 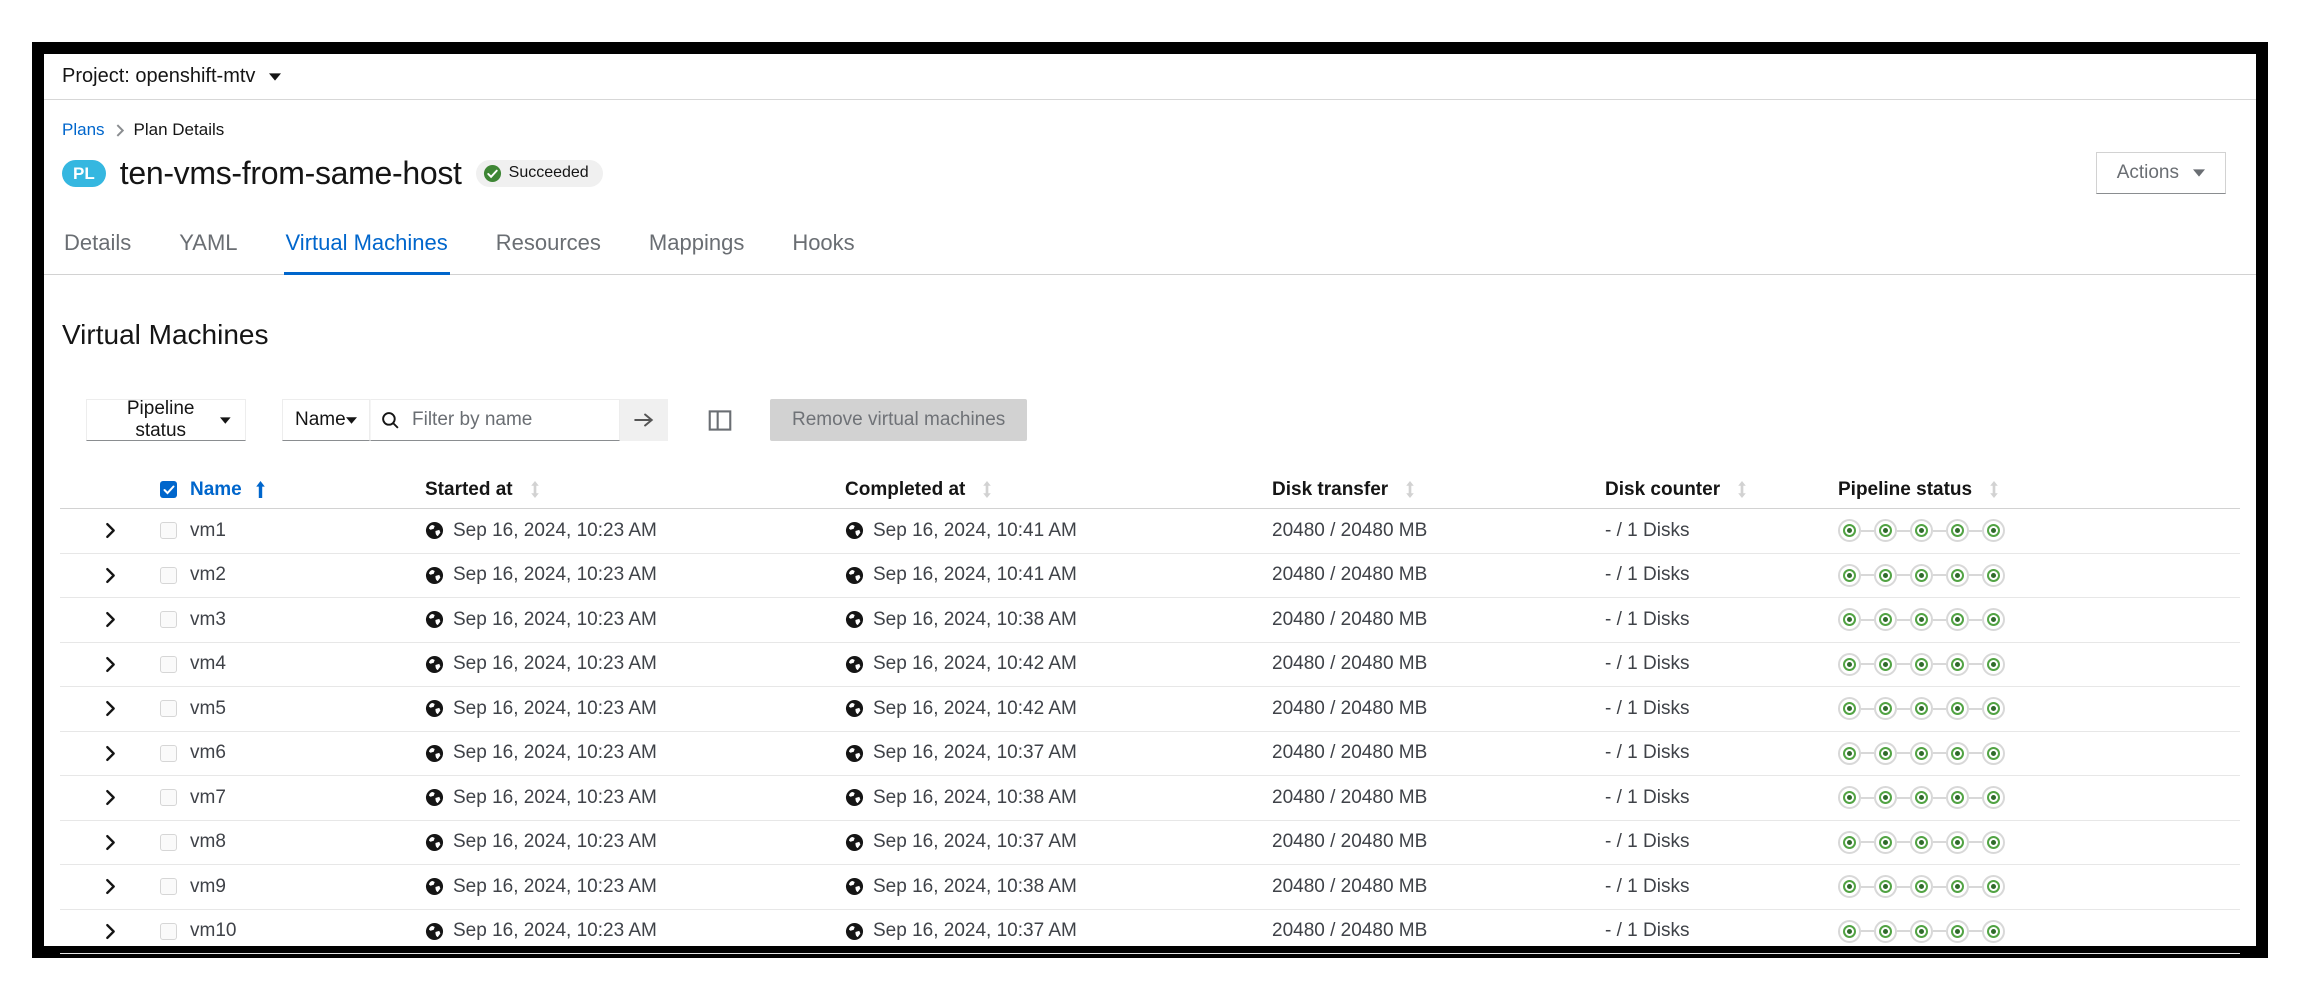 What do you see at coordinates (1058, 709) in the screenshot?
I see `completed-at-cell: Sep 16, 2024, 10:42 AM` at bounding box center [1058, 709].